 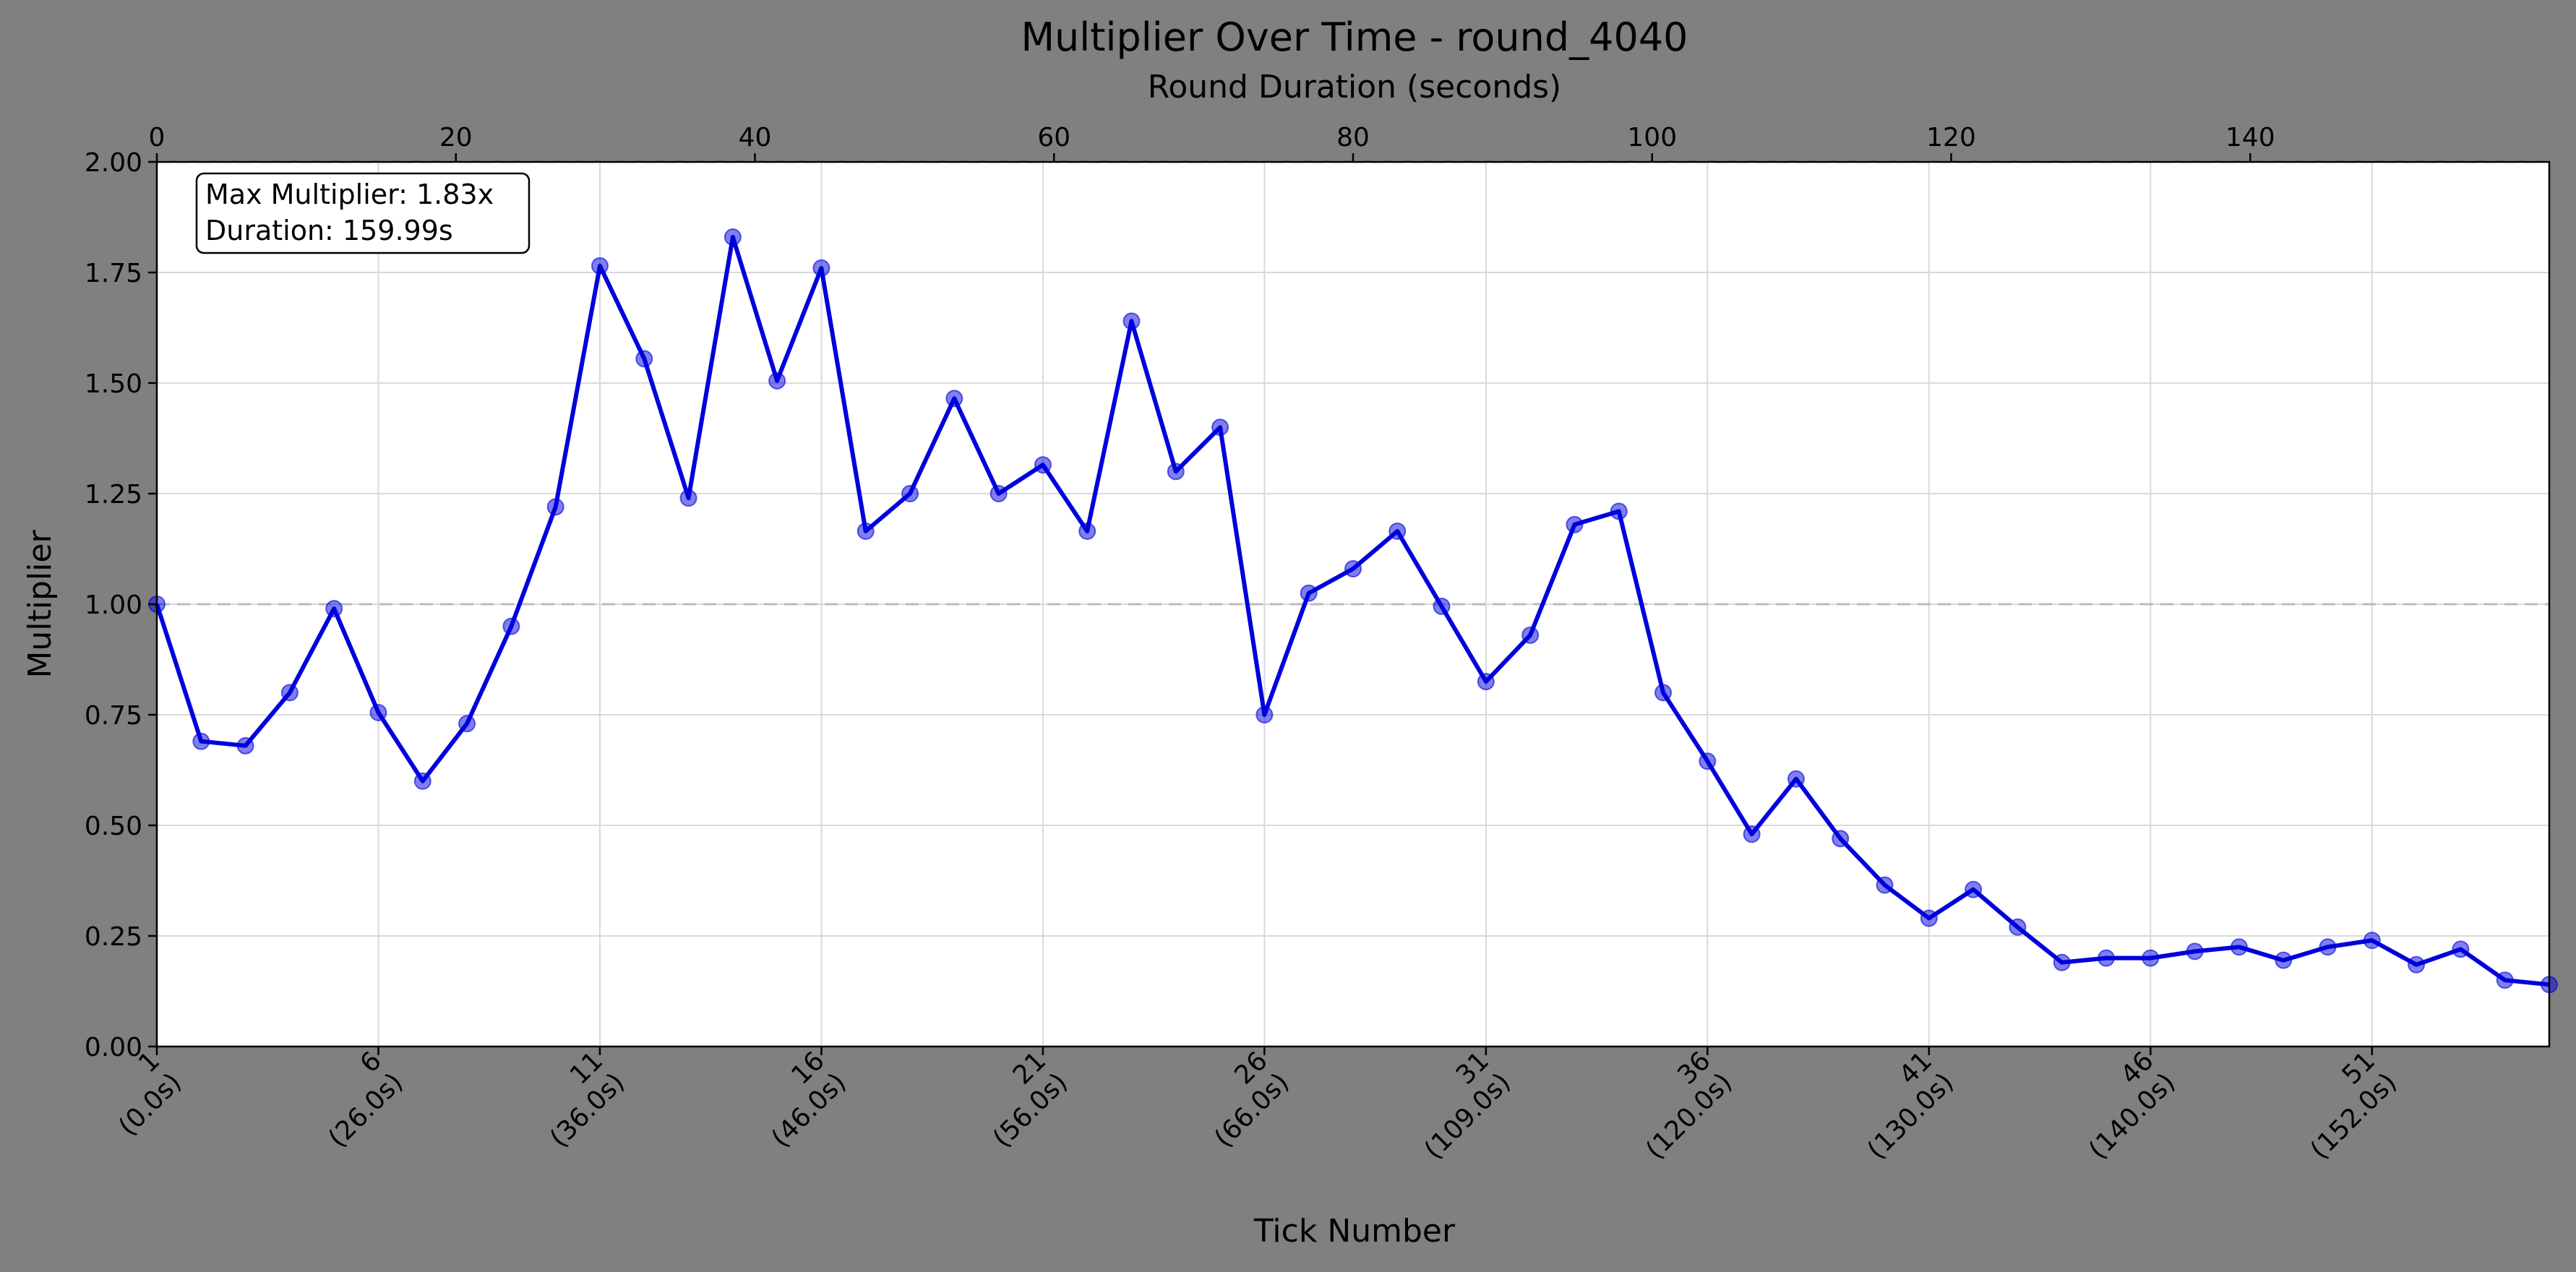 What do you see at coordinates (2354, 1105) in the screenshot?
I see `x-tick-label: 51(152.0s)` at bounding box center [2354, 1105].